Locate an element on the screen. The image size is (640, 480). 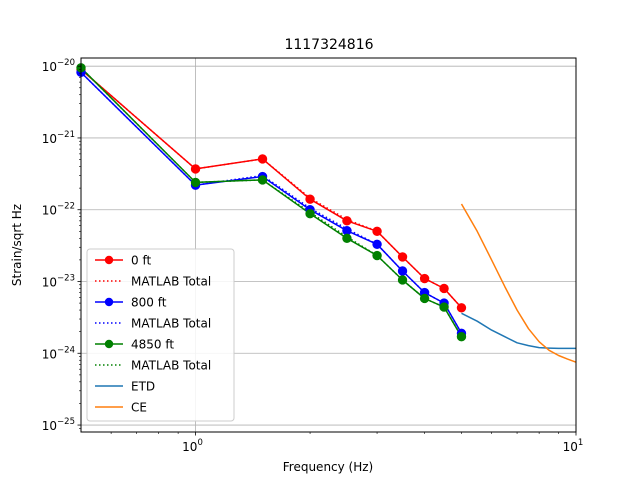
x-axis-label: Frequency (Hz) is located at coordinates (328, 467).